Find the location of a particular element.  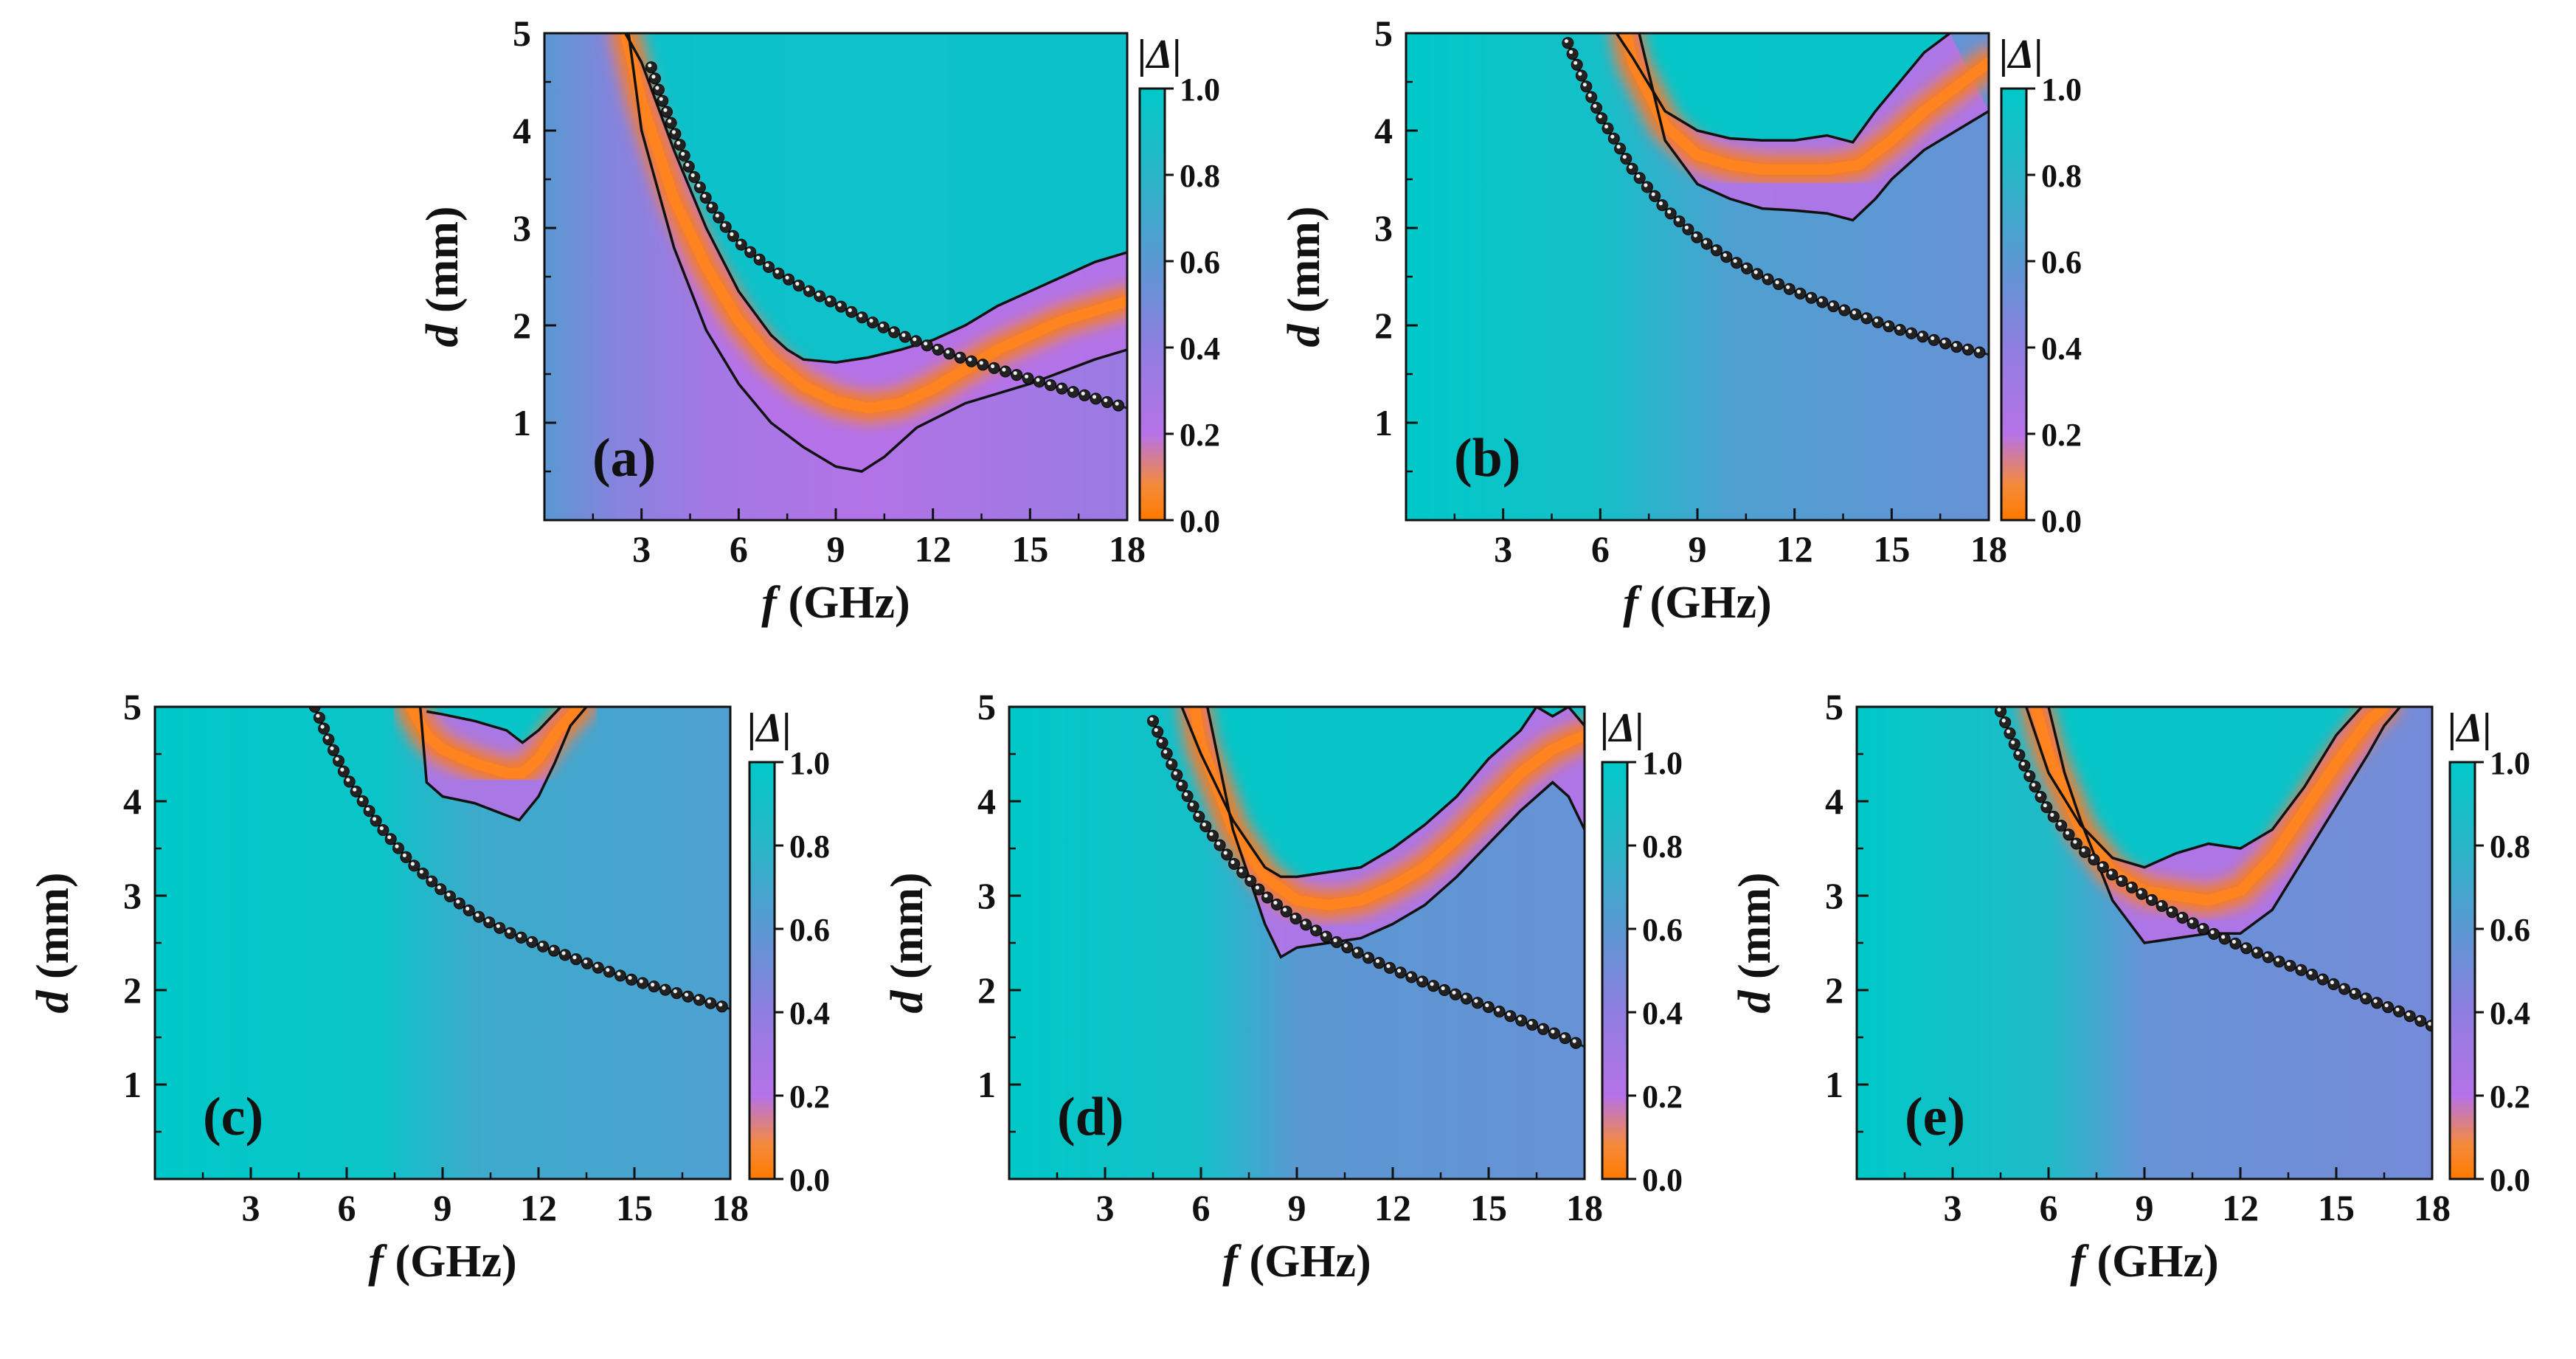

y-tick-label: 1 is located at coordinates (1383, 422).